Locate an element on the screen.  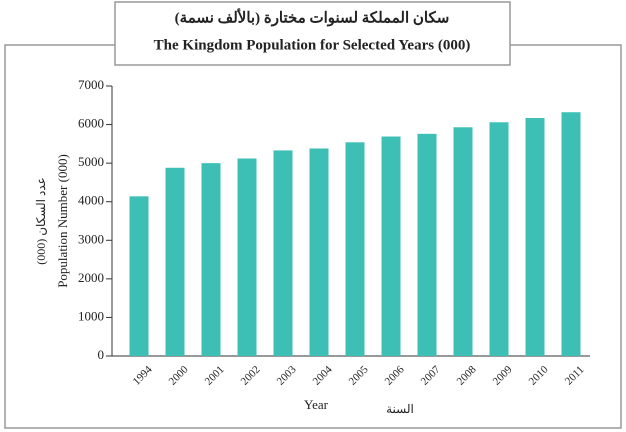
y-axis-label-ar: عدد السكان (000) is located at coordinates (41, 221).